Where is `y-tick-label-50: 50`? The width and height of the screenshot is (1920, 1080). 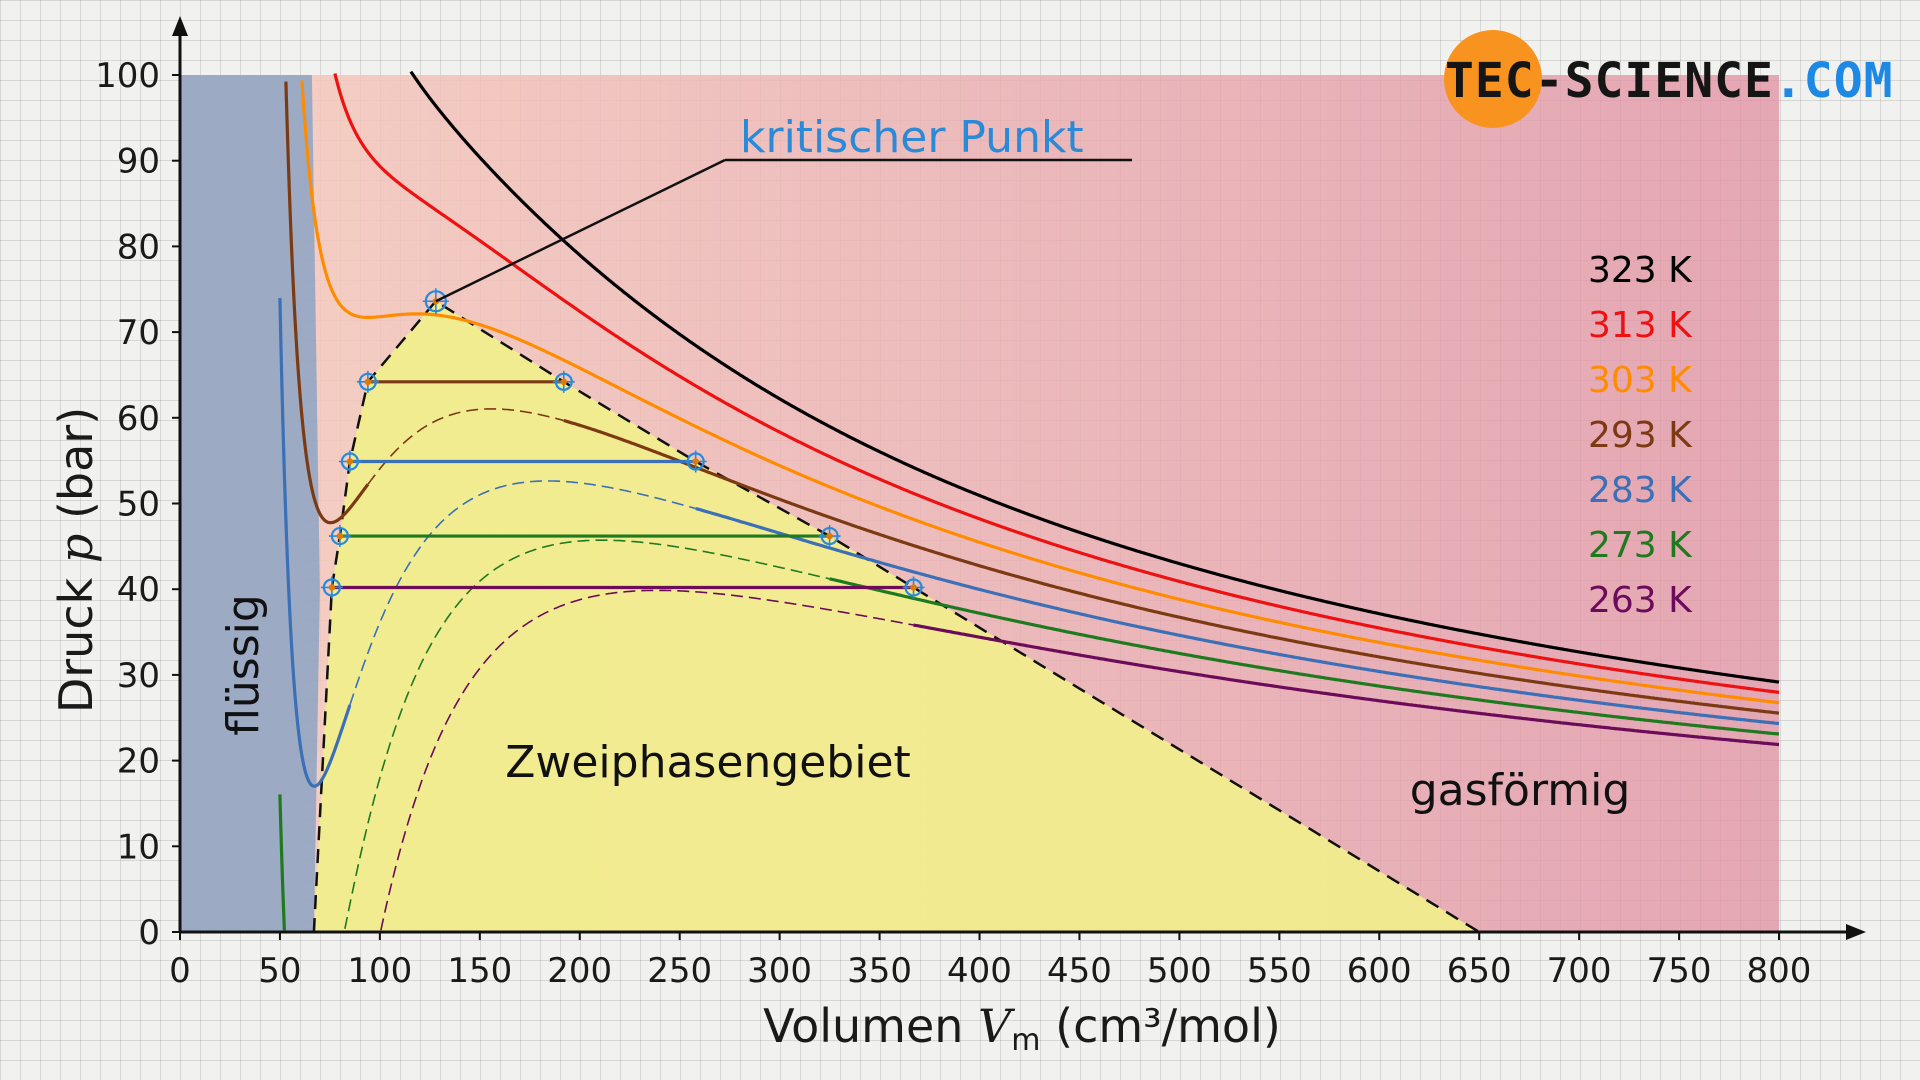
y-tick-label-50: 50 is located at coordinates (138, 505).